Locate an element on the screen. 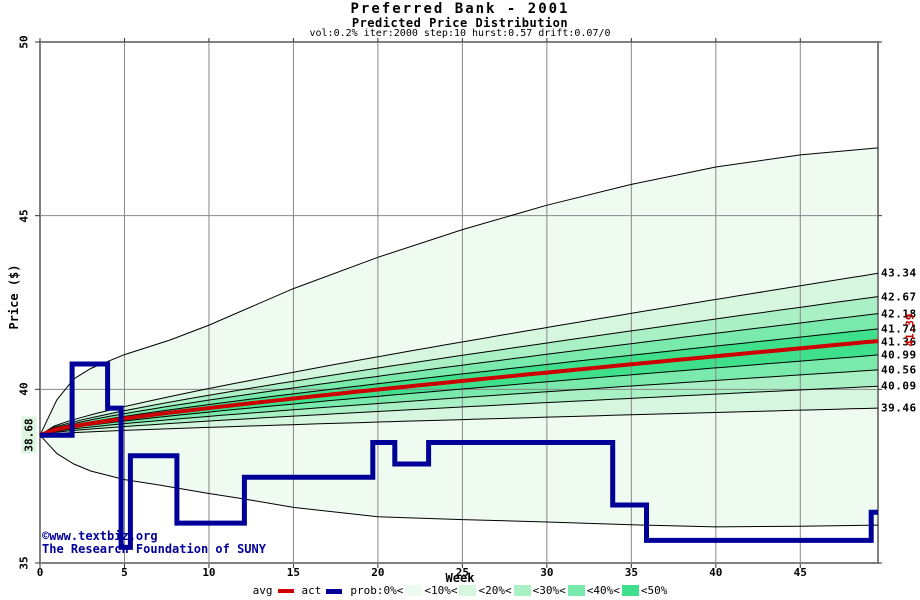  x-tick-label: 45 is located at coordinates (800, 572).